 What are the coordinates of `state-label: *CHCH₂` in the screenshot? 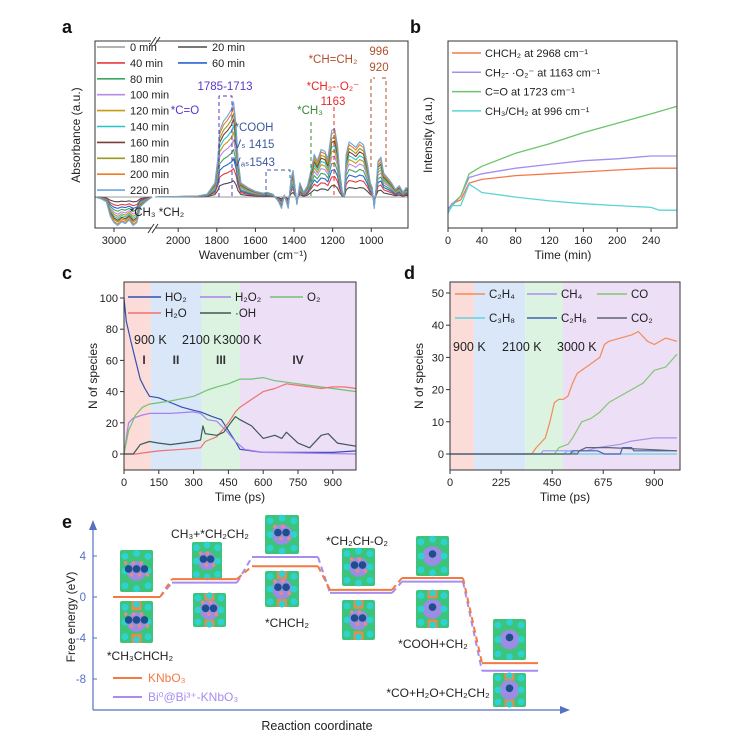 It's located at (287, 623).